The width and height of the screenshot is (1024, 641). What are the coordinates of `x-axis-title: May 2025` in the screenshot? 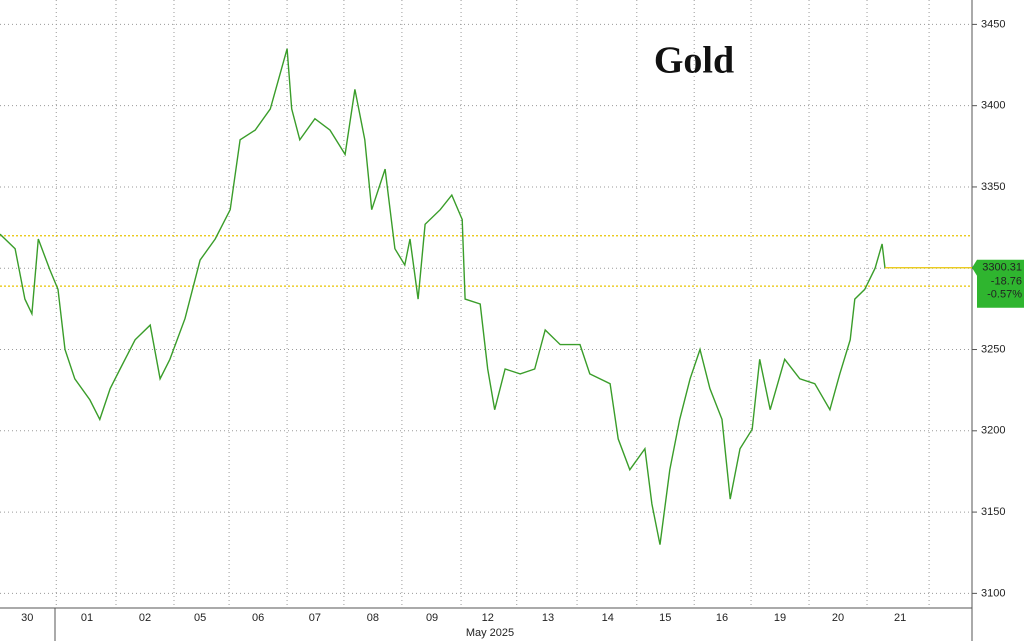 It's located at (490, 633).